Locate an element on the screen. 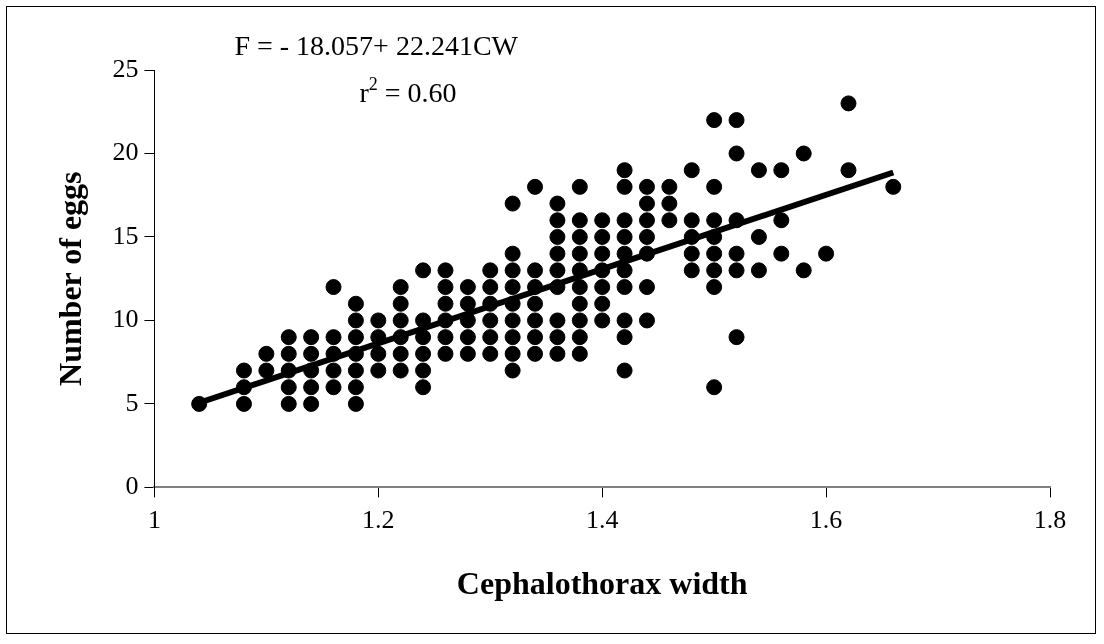 The image size is (1104, 644). x-tick-label: 1 is located at coordinates (154, 519).